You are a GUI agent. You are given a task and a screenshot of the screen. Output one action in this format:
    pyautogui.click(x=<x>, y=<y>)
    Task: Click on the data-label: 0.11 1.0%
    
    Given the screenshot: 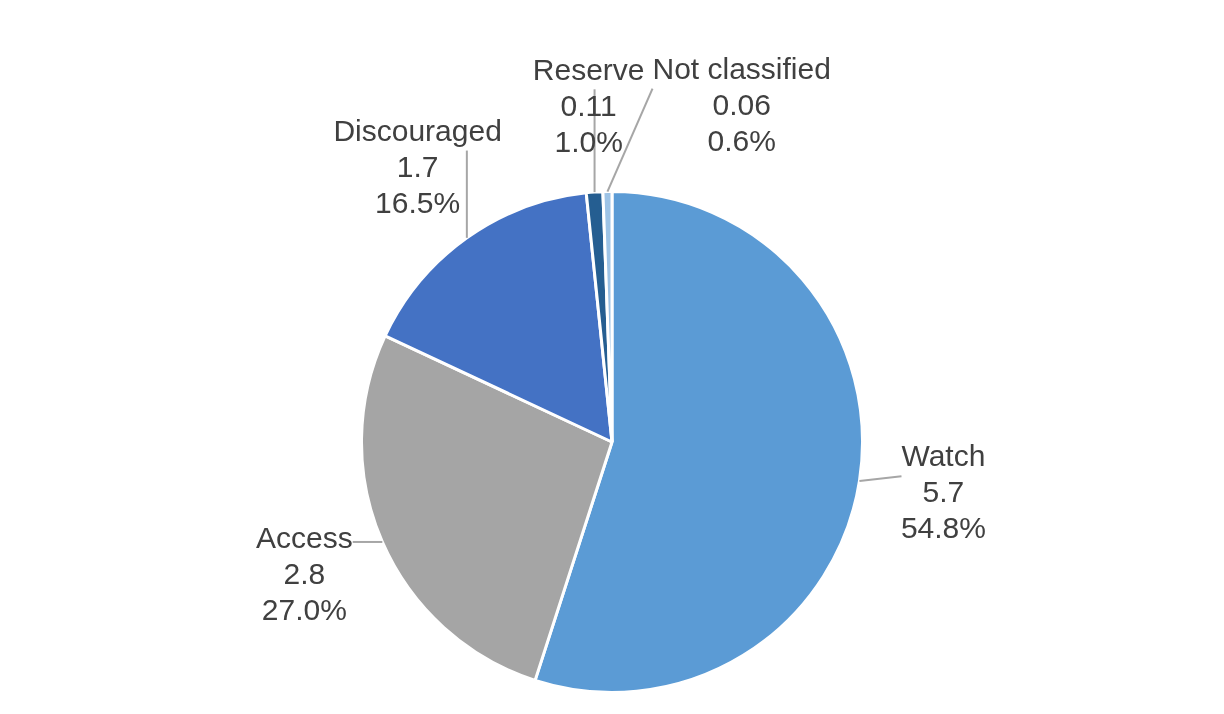 What is the action you would take?
    pyautogui.click(x=588, y=123)
    